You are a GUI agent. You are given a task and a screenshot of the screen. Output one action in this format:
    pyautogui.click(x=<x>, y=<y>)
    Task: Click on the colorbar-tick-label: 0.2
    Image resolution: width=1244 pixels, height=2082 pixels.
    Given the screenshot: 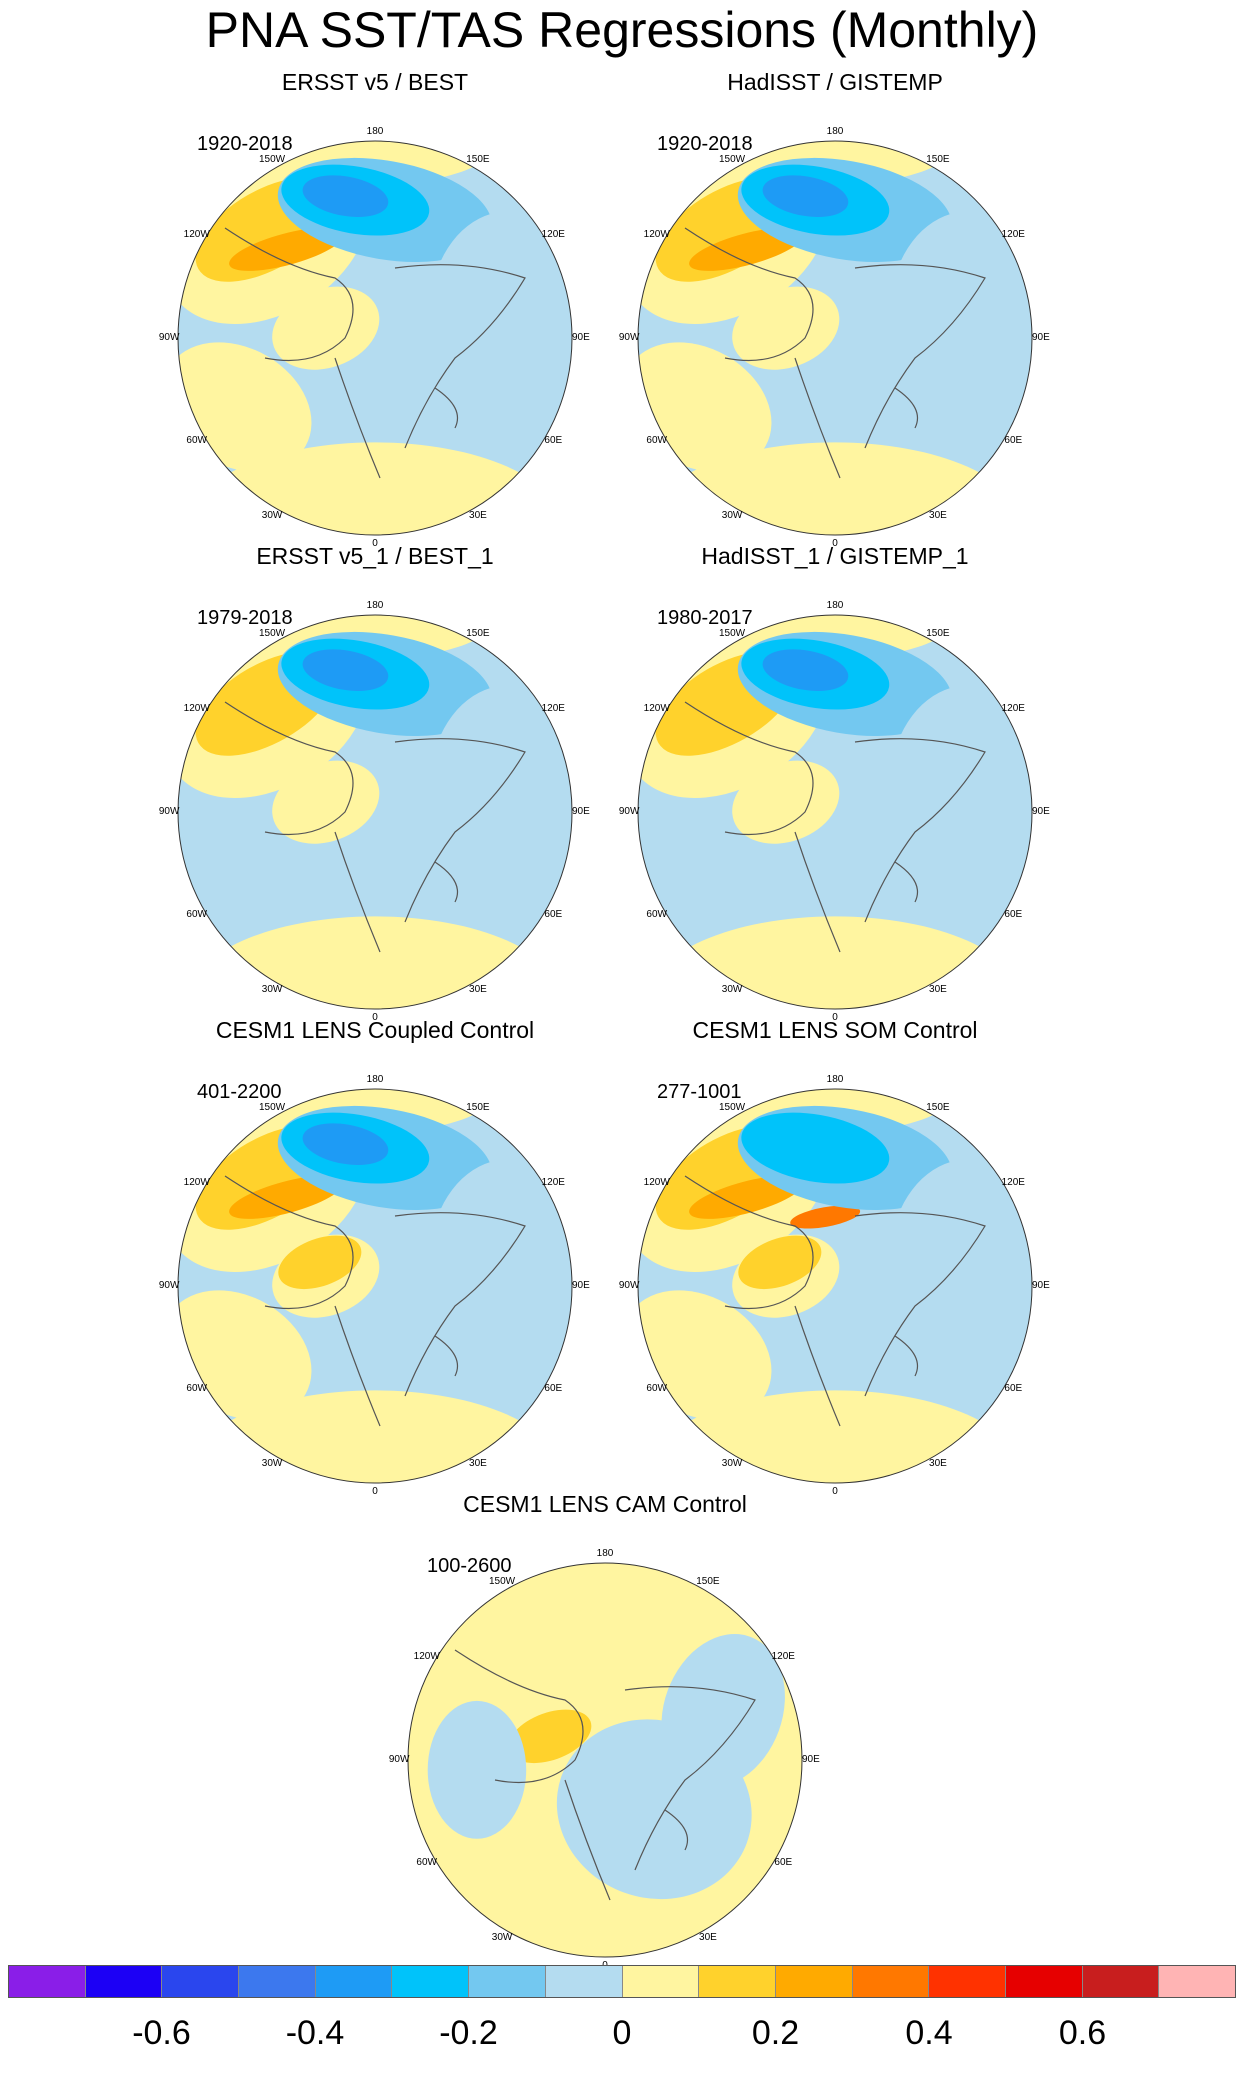 What is the action you would take?
    pyautogui.click(x=775, y=2033)
    